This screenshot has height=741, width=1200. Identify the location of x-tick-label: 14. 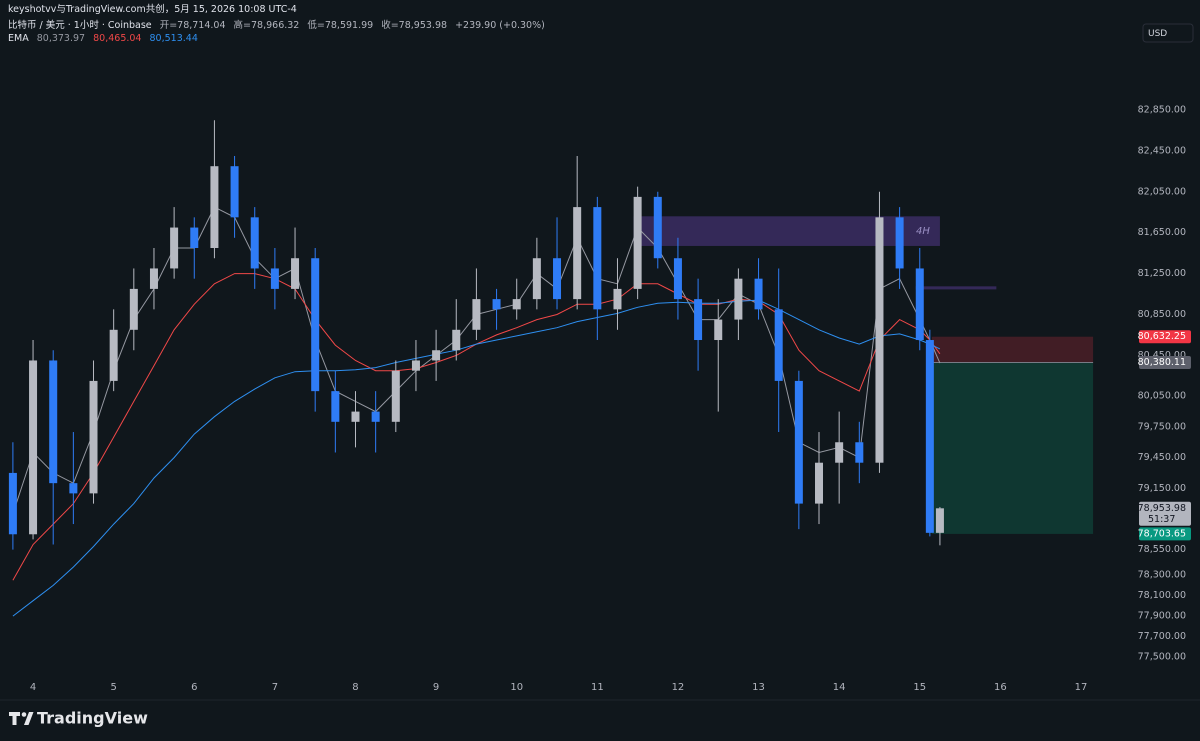
(839, 687).